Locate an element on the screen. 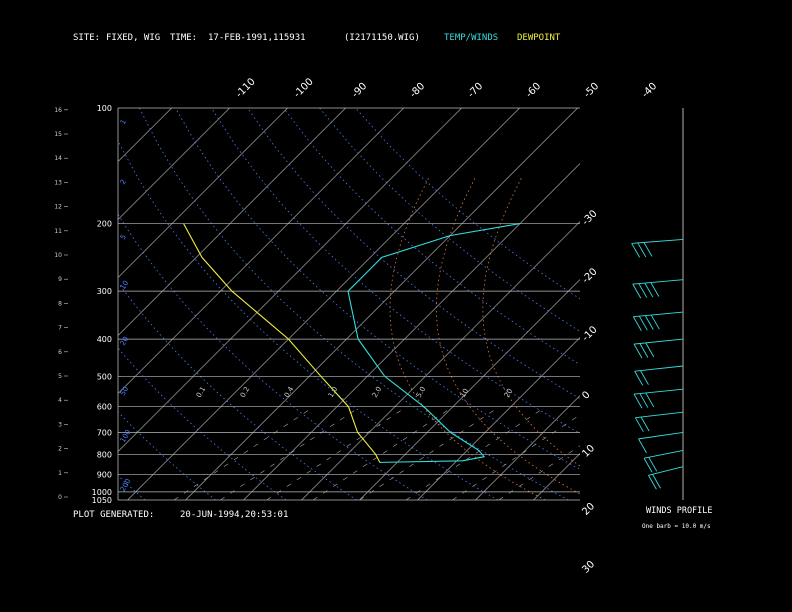  height-label: 10 is located at coordinates (58, 255).